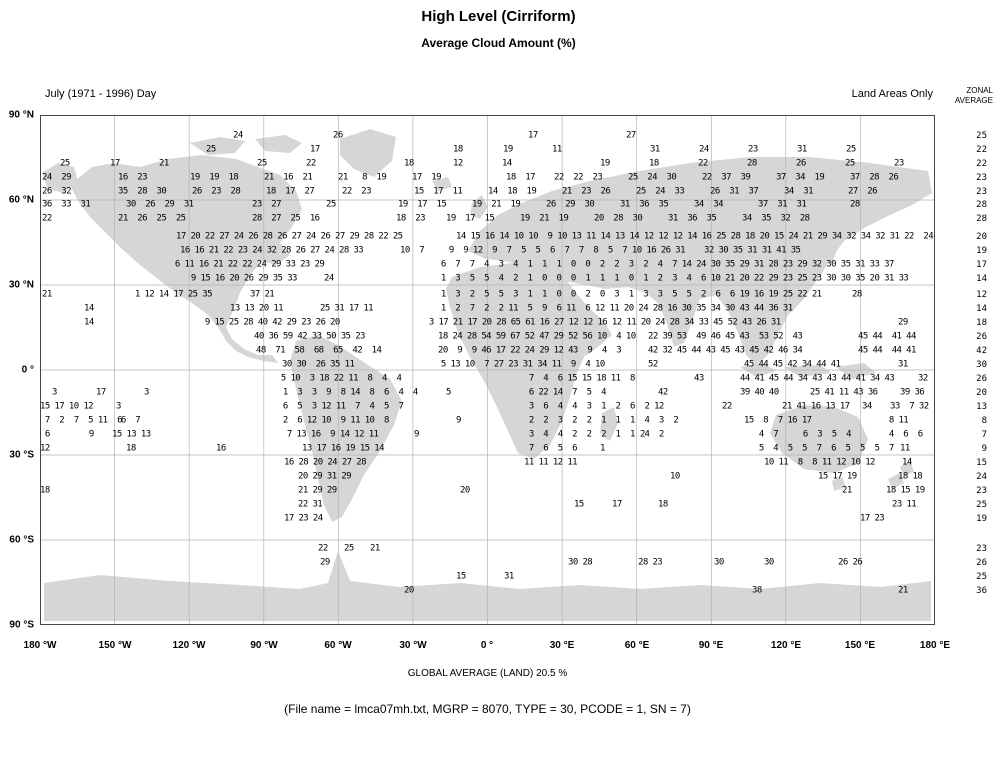 The height and width of the screenshot is (760, 997). What do you see at coordinates (726, 177) in the screenshot?
I see `cloud-value-run: 22 37 39` at bounding box center [726, 177].